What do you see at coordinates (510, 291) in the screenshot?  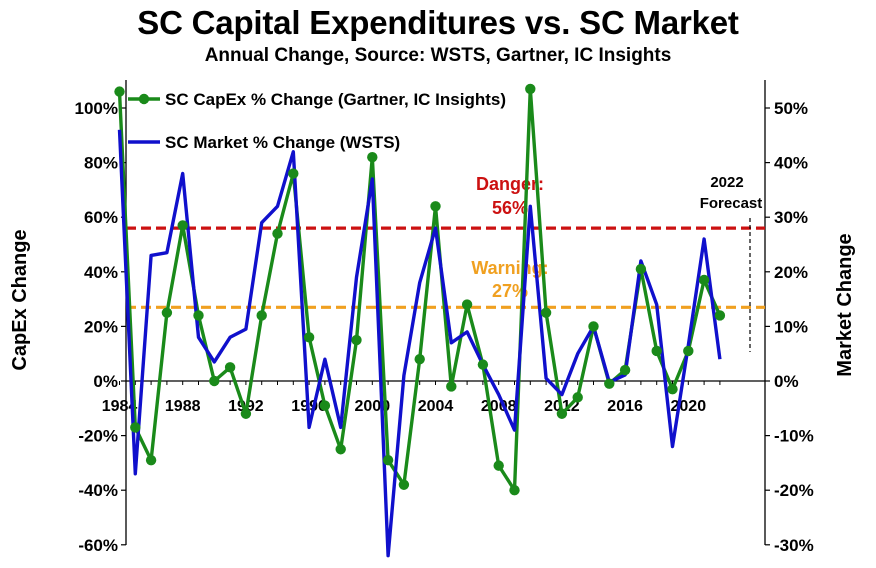 I see `reference-line-value: 27%` at bounding box center [510, 291].